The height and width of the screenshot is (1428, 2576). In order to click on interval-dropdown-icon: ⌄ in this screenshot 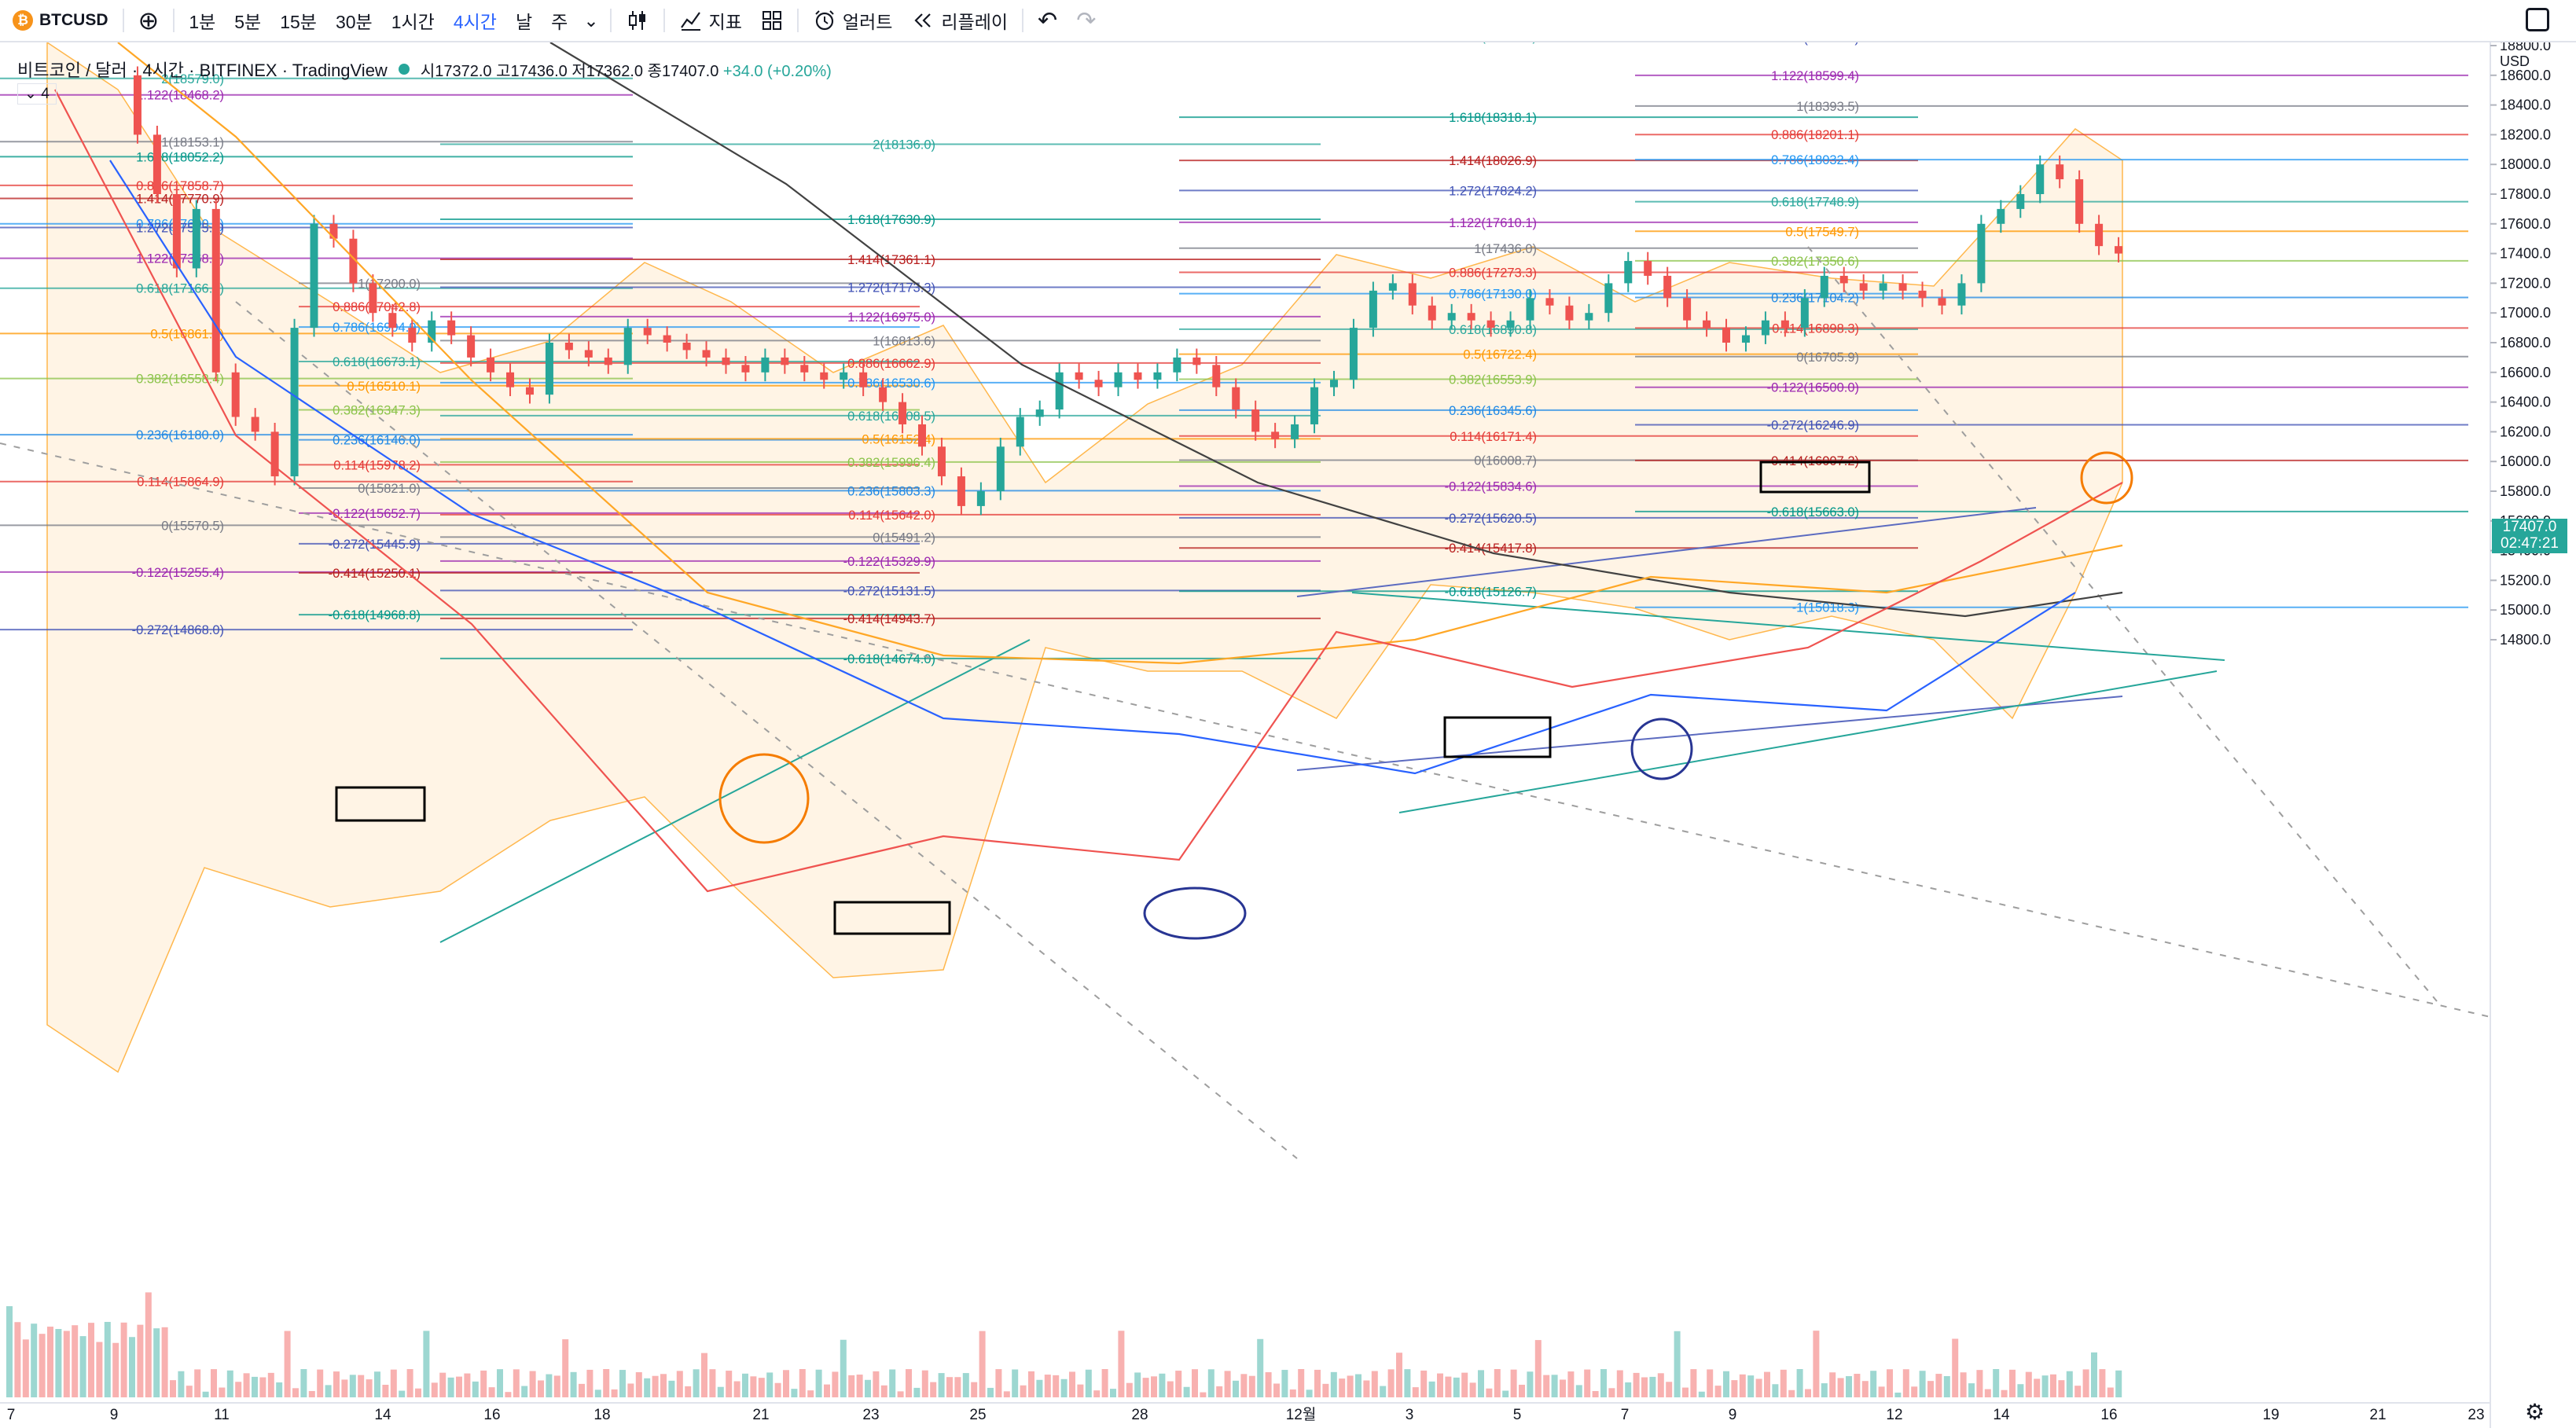, I will do `click(591, 20)`.